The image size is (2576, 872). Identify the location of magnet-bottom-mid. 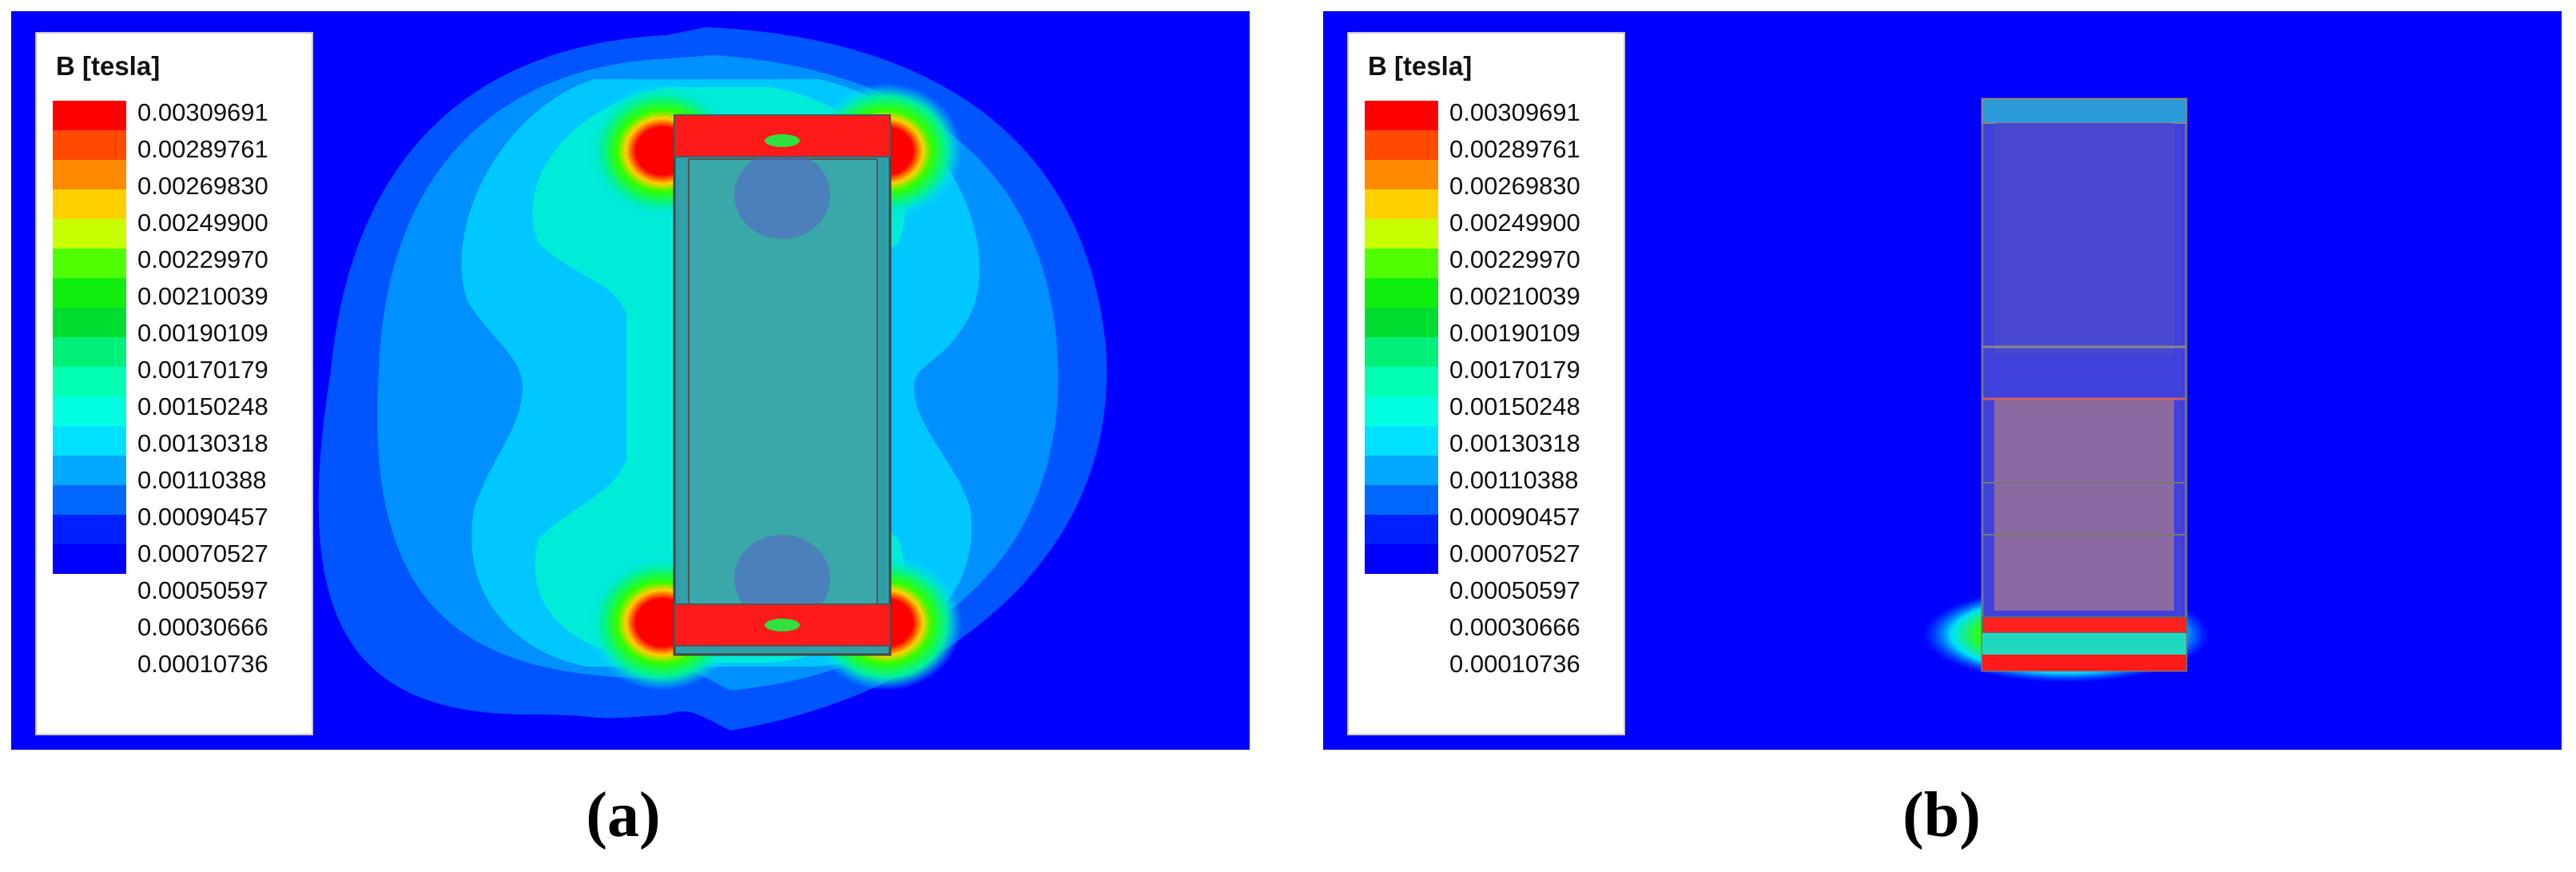
(2084, 644).